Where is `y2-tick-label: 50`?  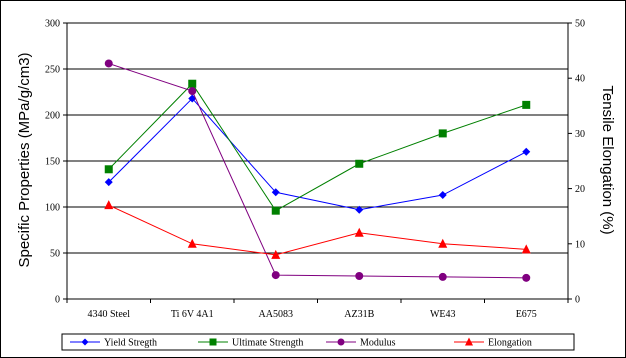
y2-tick-label: 50 is located at coordinates (580, 24).